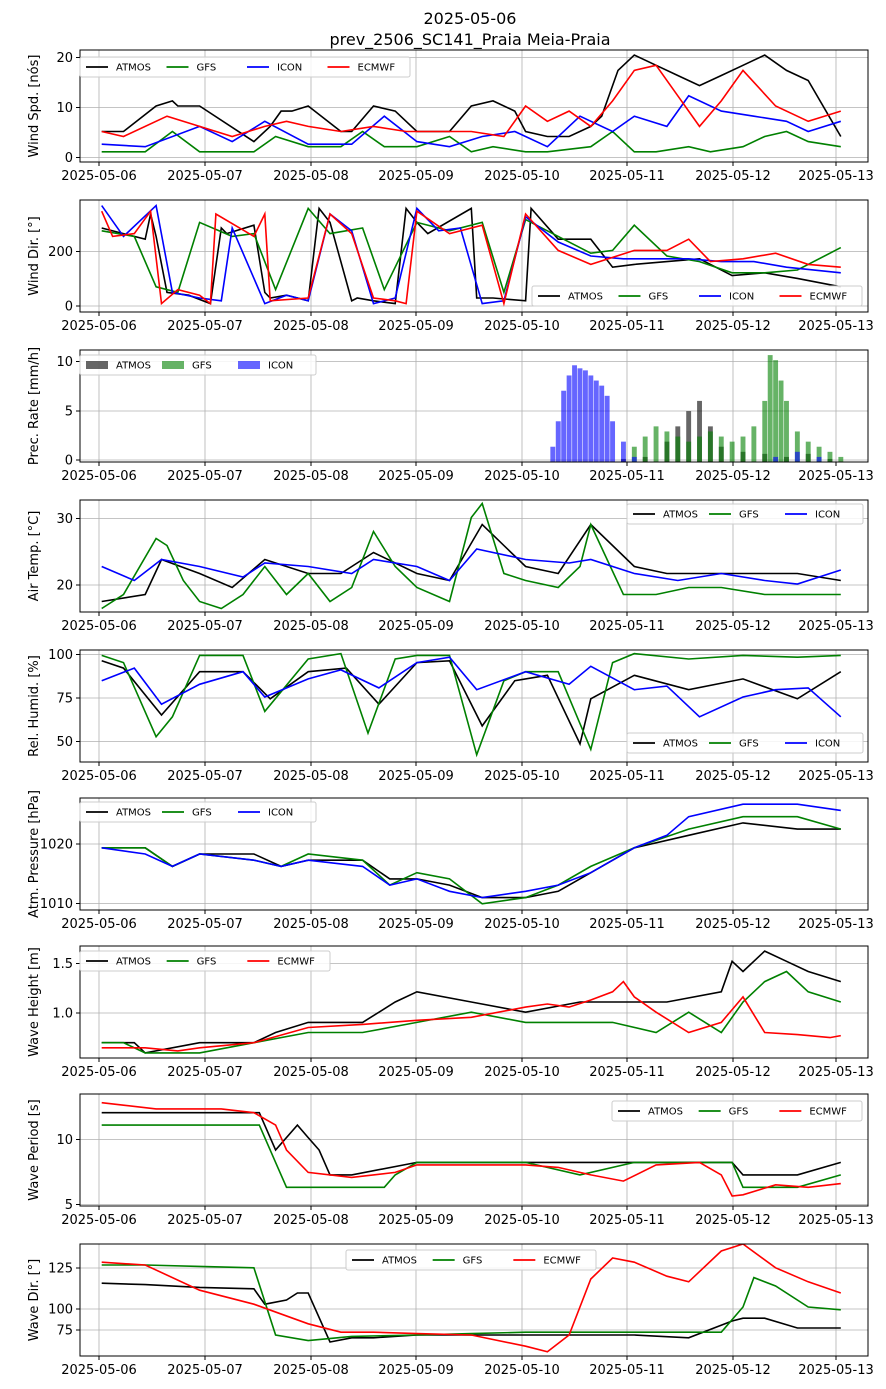 Image resolution: width=886 pixels, height=1389 pixels. What do you see at coordinates (699, 431) in the screenshot?
I see `bar-atmos` at bounding box center [699, 431].